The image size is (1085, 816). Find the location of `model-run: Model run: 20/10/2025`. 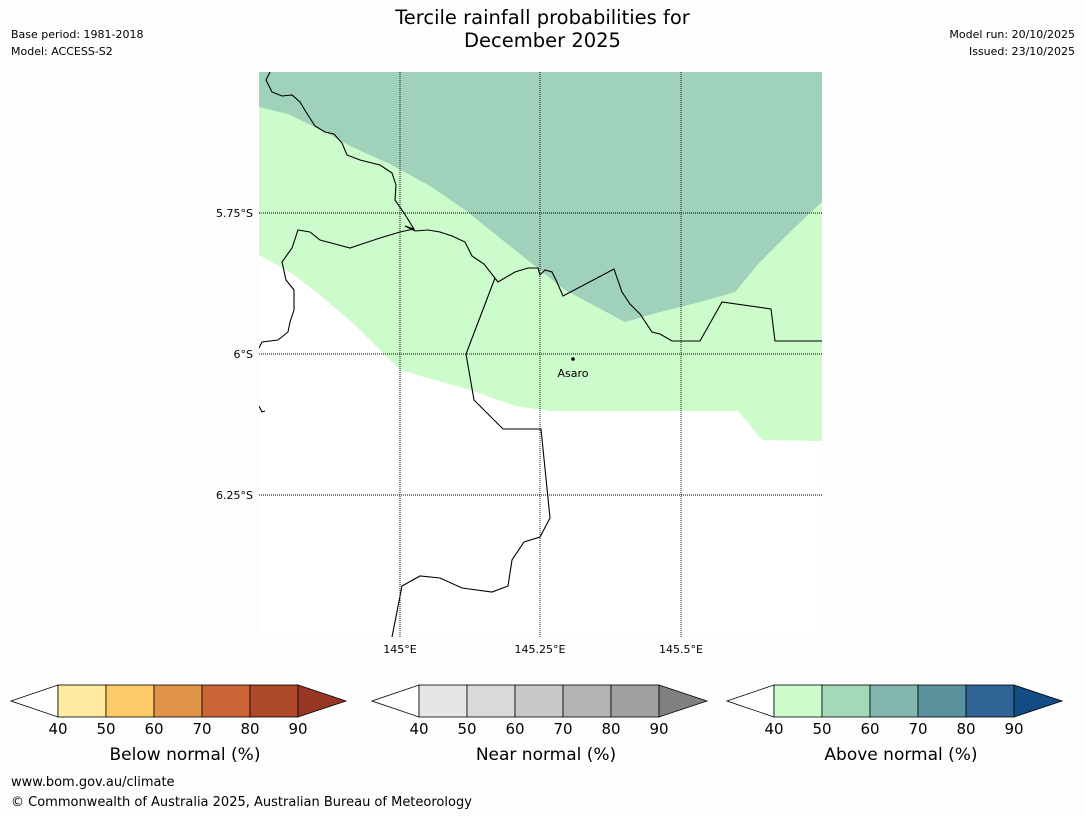

model-run: Model run: 20/10/2025 is located at coordinates (1012, 34).